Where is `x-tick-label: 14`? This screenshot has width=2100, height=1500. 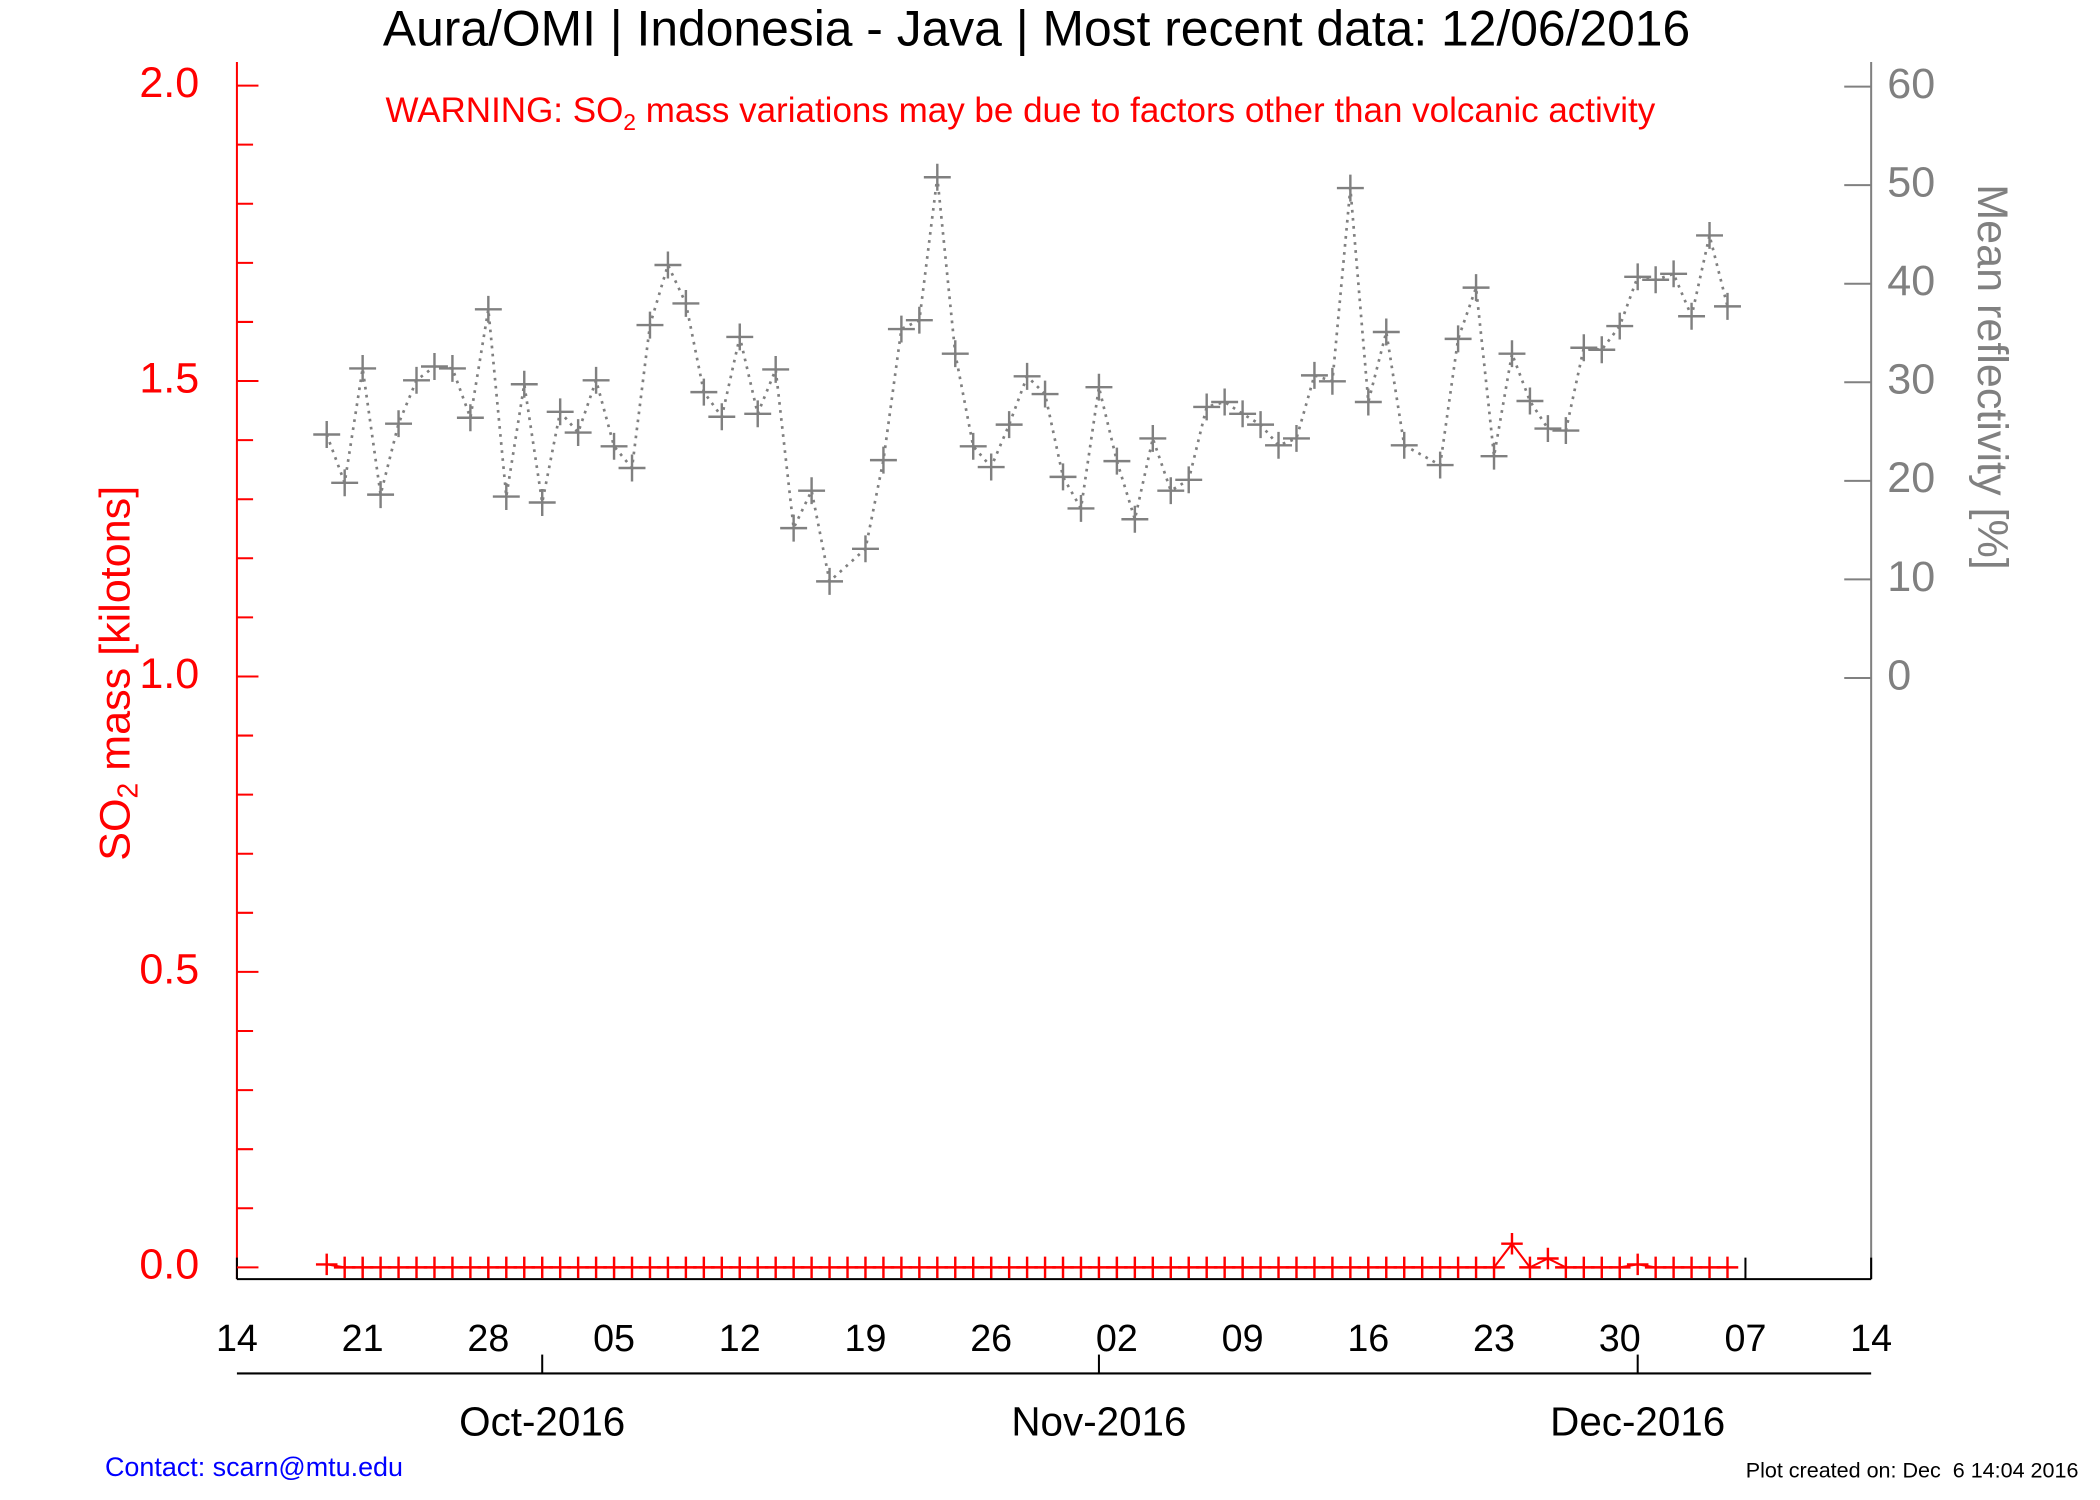 x-tick-label: 14 is located at coordinates (1871, 1338).